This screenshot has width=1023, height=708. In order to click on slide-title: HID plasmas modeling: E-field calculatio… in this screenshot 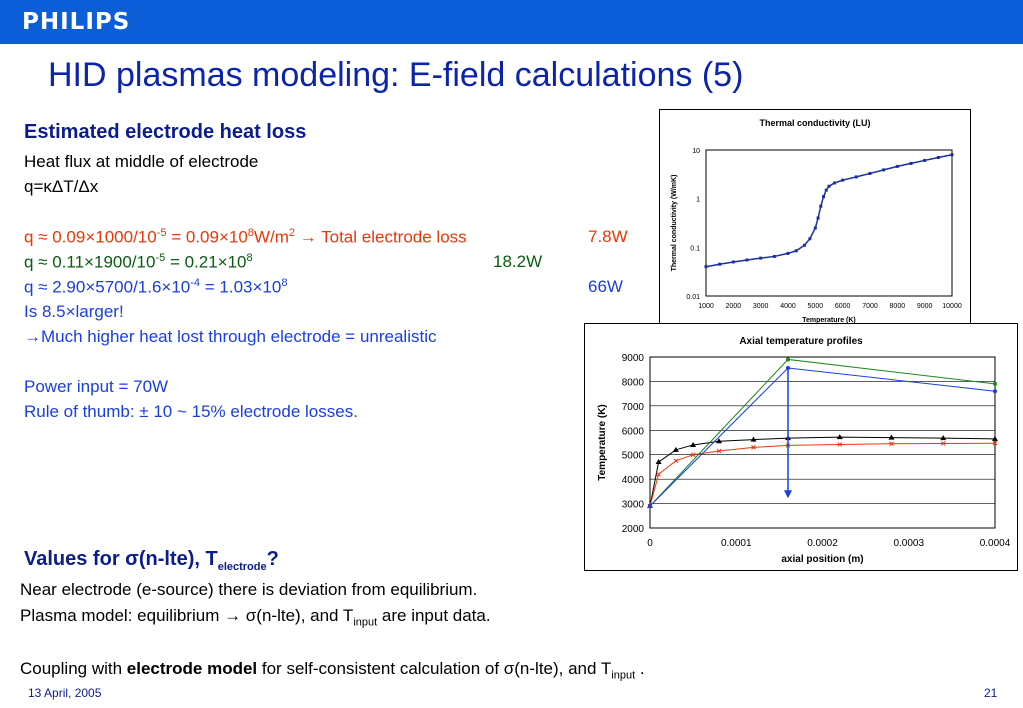, I will do `click(396, 75)`.